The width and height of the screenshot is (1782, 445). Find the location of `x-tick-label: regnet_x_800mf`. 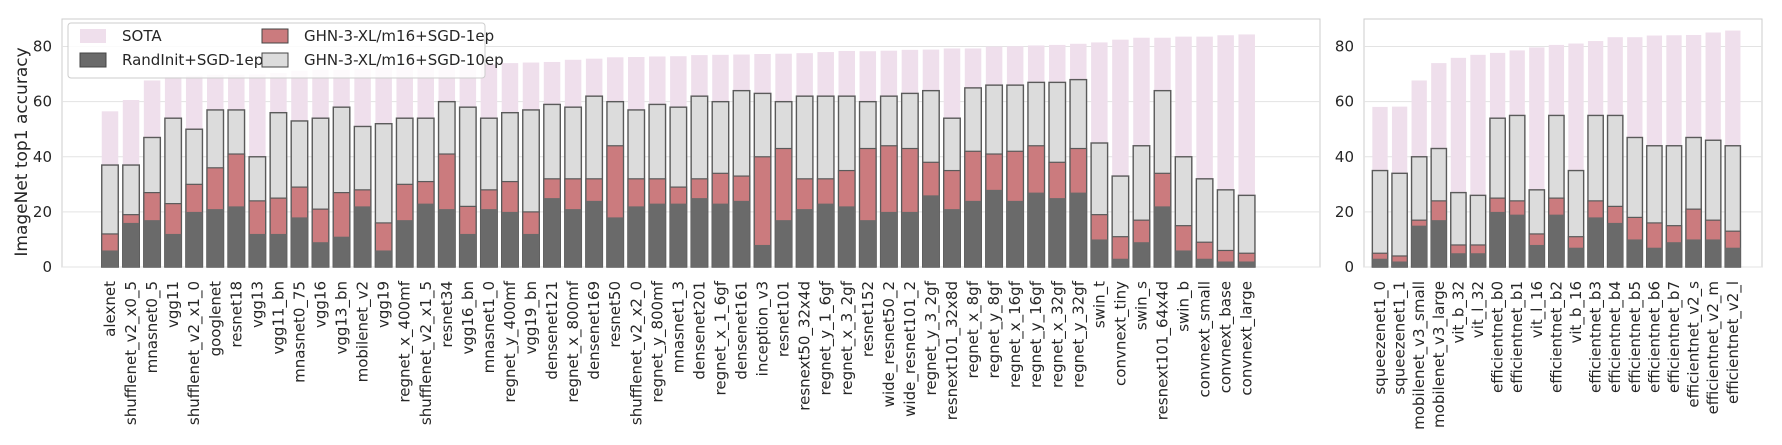

x-tick-label: regnet_x_800mf is located at coordinates (573, 341).